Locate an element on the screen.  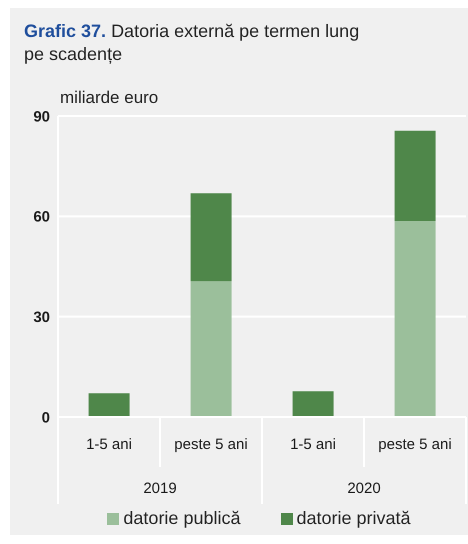
text: 2020 is located at coordinates (364, 488).